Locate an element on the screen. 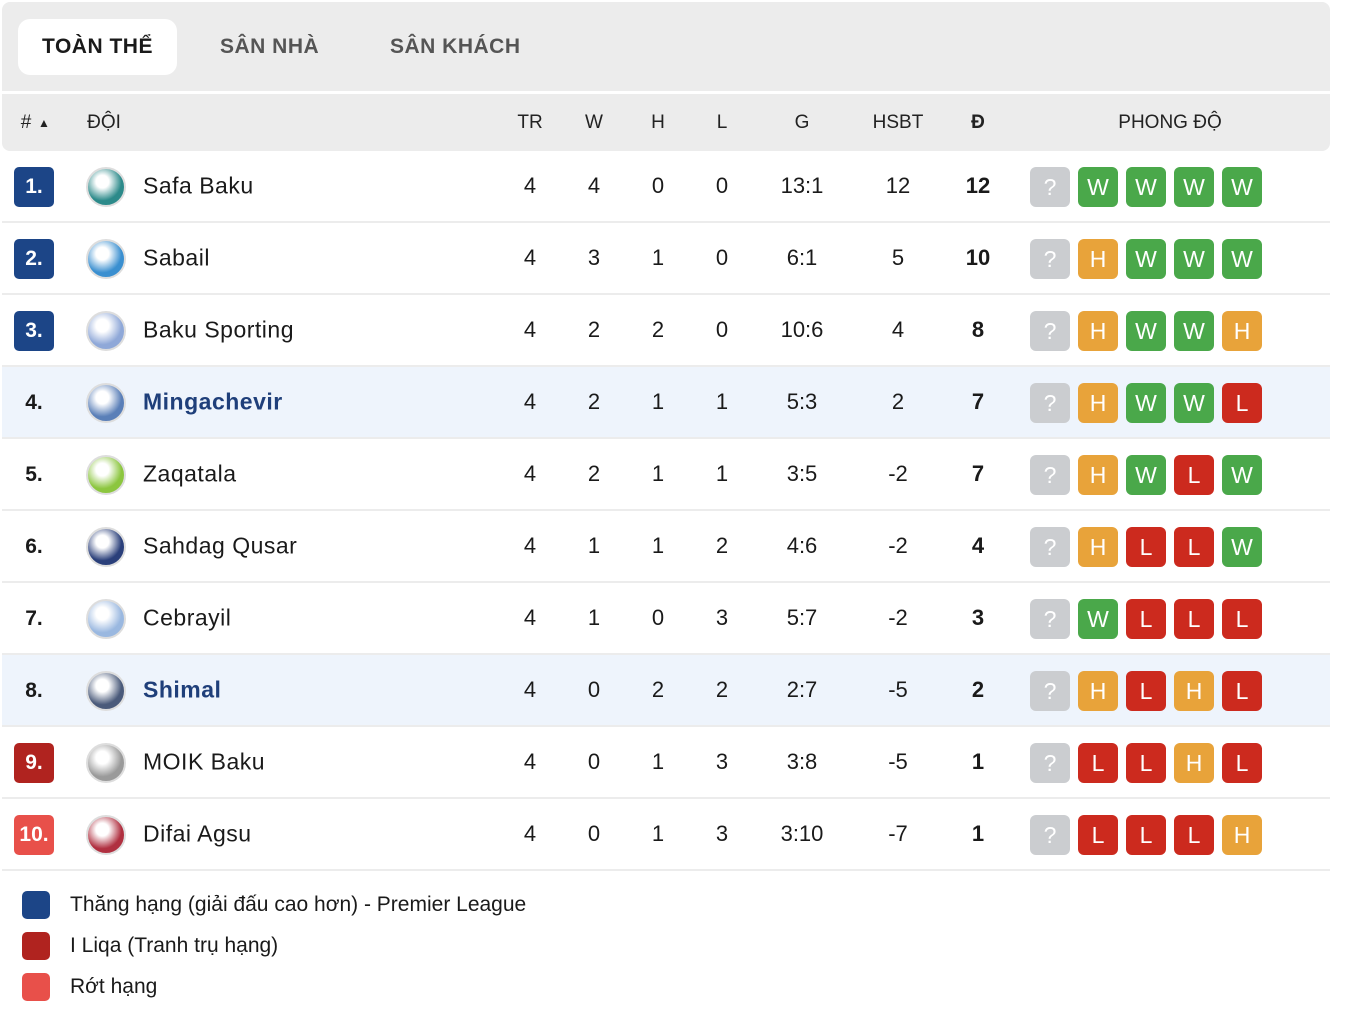  points-value: 8 is located at coordinates (978, 329).